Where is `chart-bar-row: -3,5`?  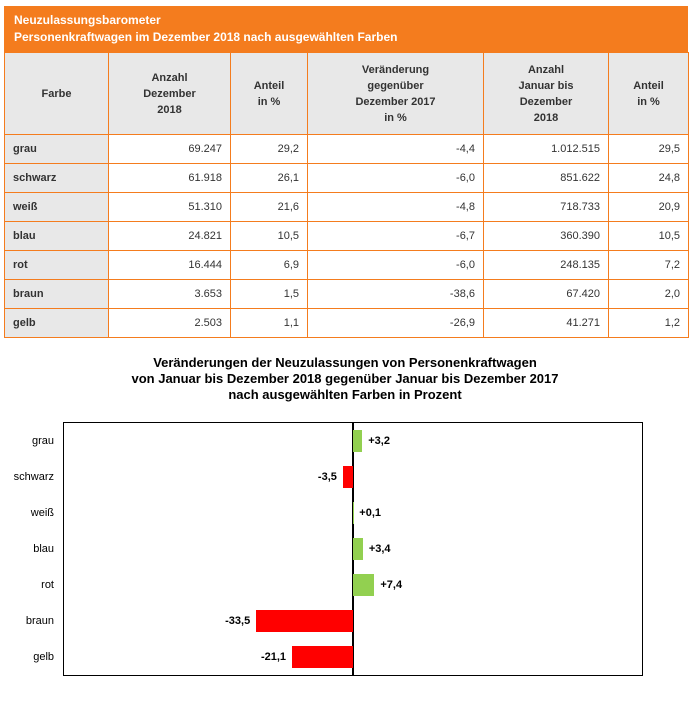 chart-bar-row: -3,5 is located at coordinates (353, 477).